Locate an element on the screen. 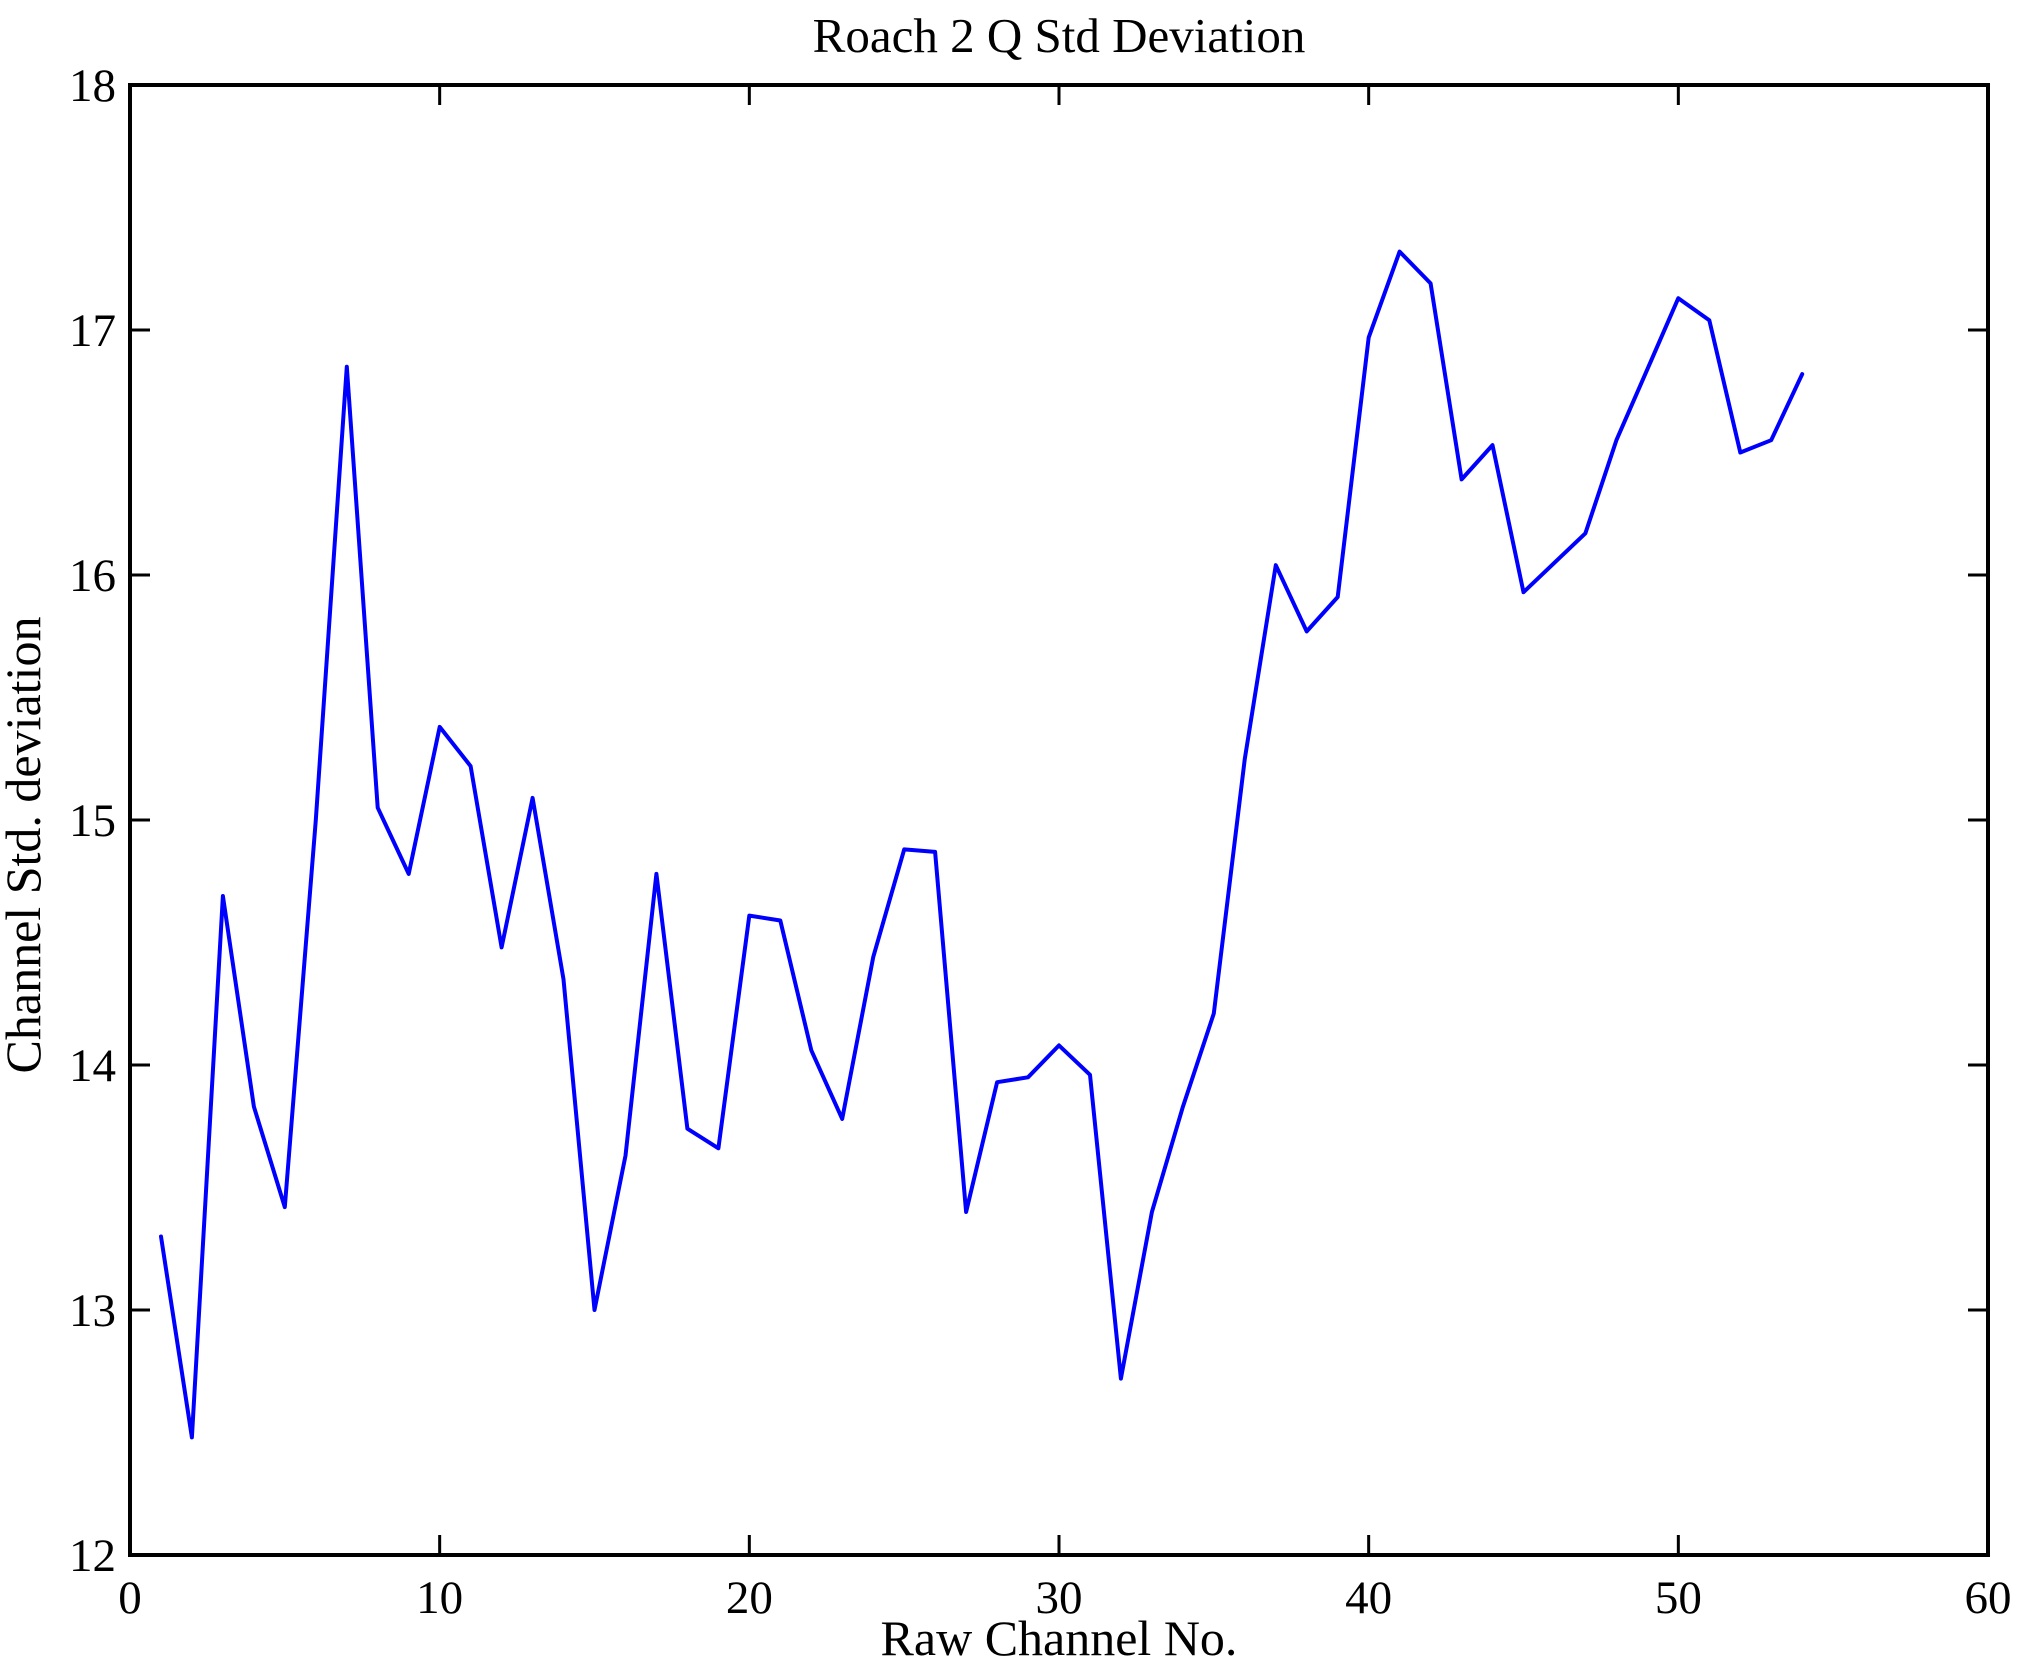 This screenshot has height=1671, width=2025. x-axis-tick-labels: 0 10 20 30 40 50 60 is located at coordinates (1064, 1598).